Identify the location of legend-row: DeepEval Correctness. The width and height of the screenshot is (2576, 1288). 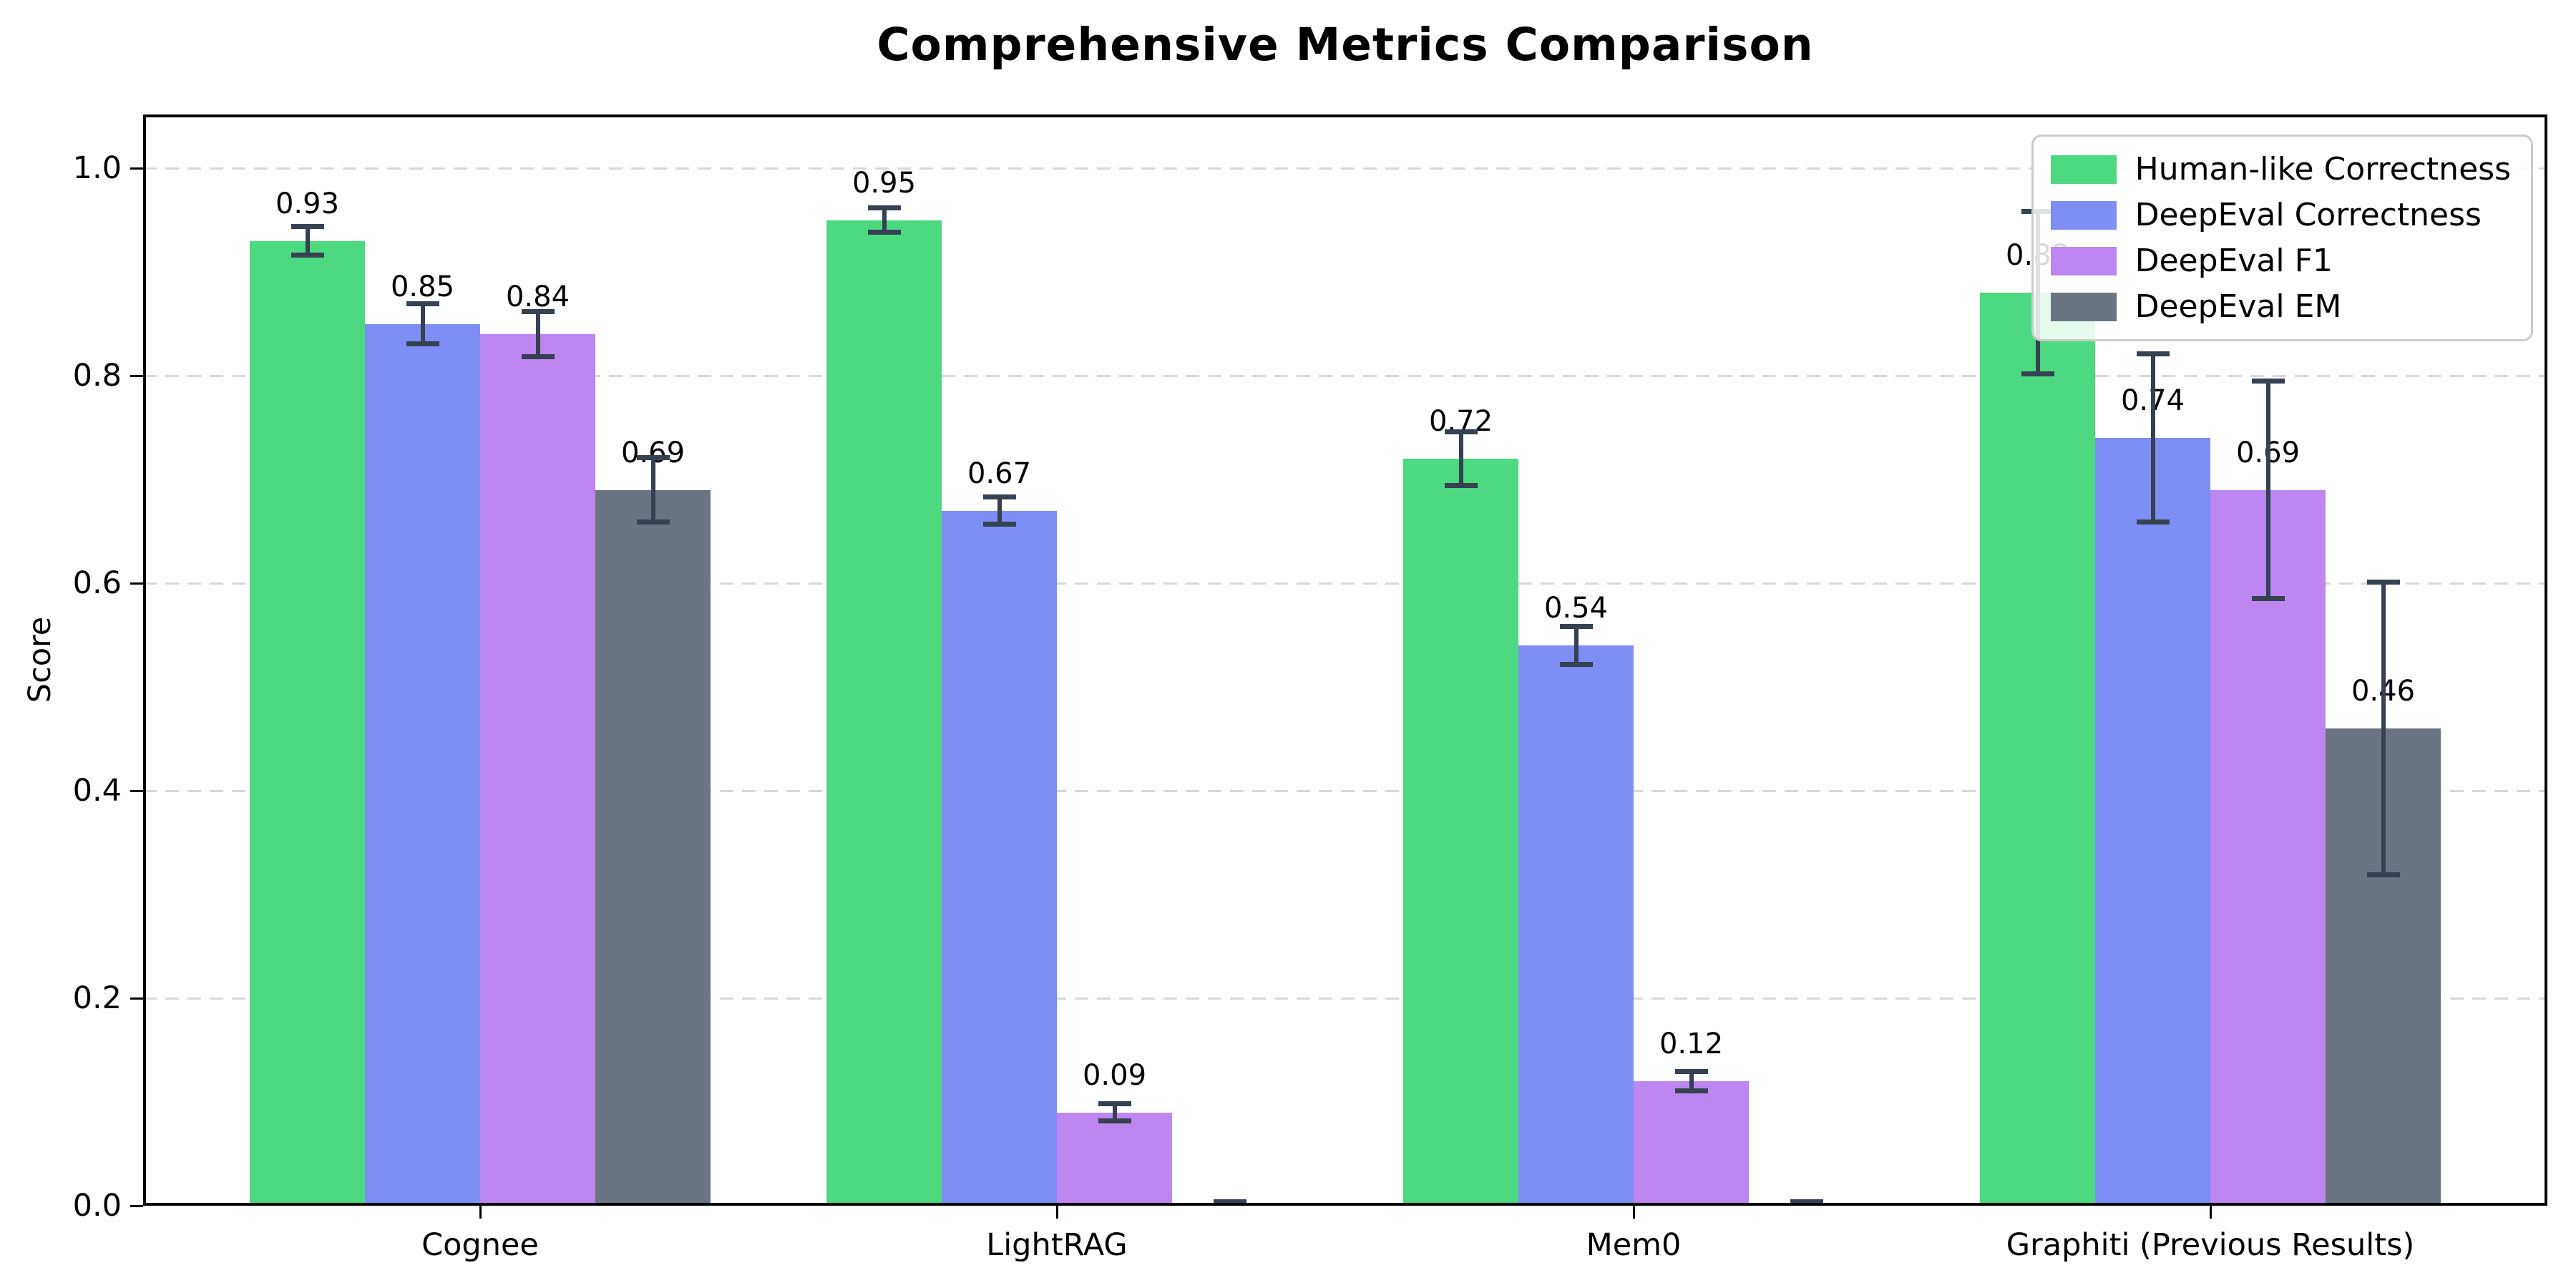
(2280, 215).